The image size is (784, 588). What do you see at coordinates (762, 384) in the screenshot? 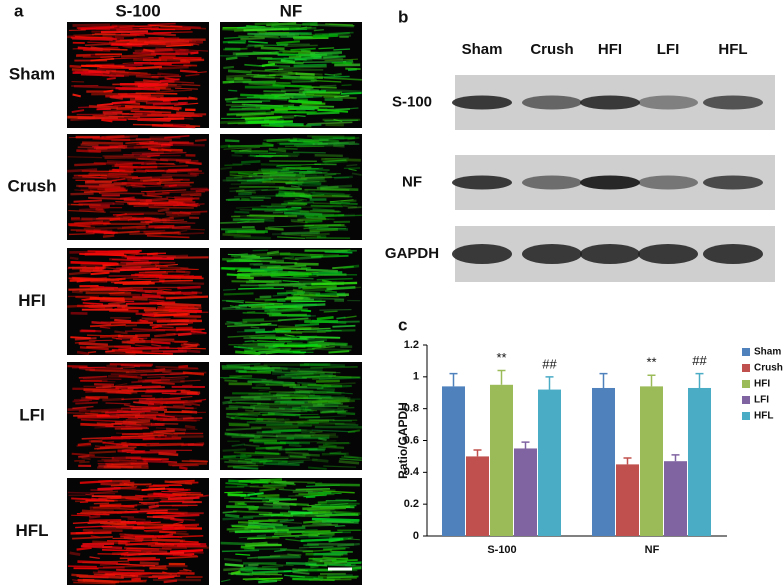
I see `legend-label: HFI` at bounding box center [762, 384].